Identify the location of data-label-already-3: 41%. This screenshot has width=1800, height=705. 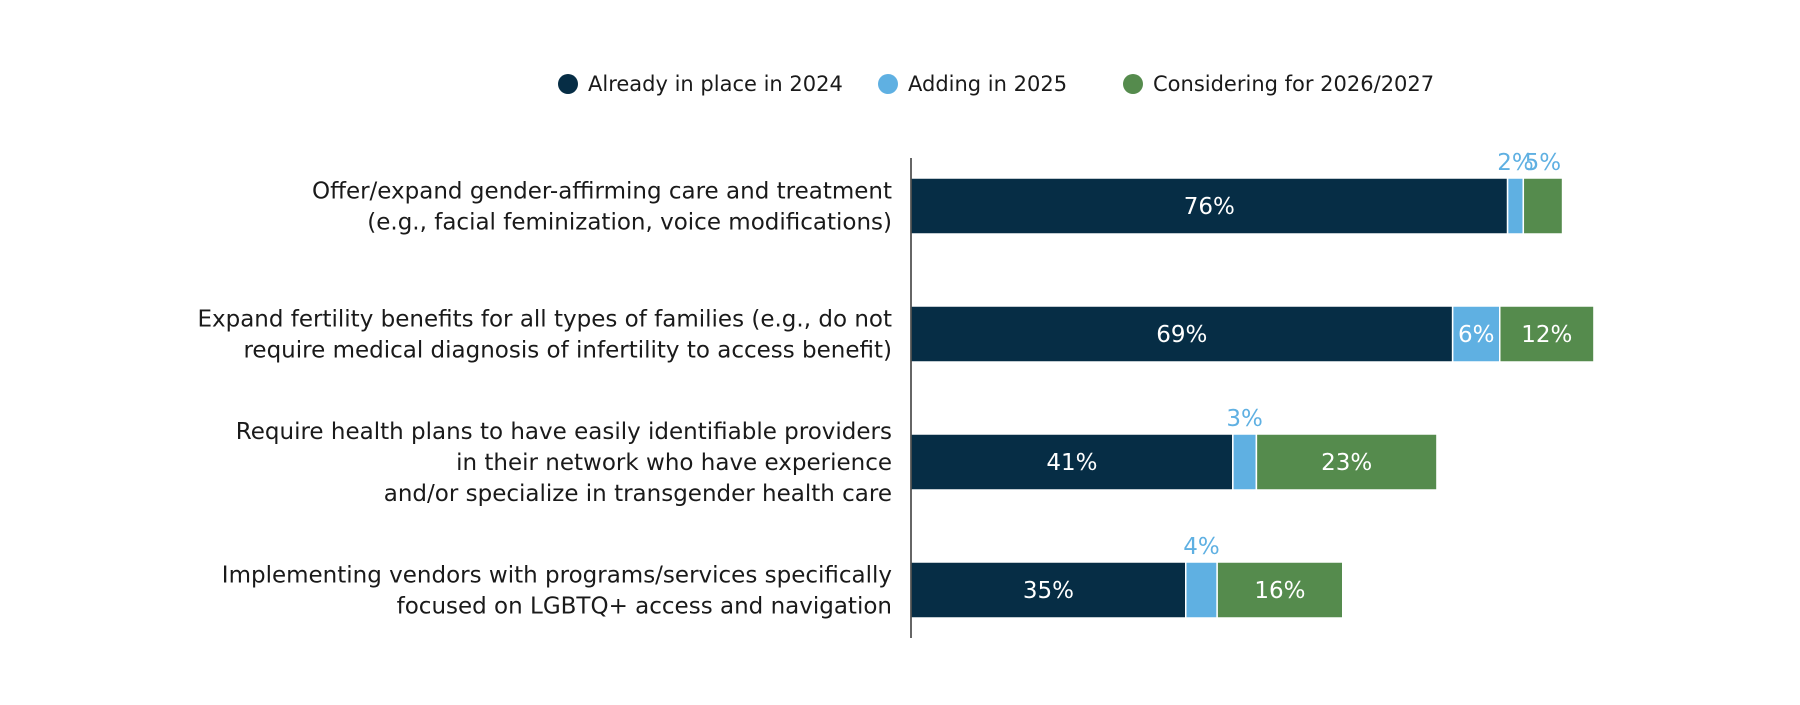
(1071, 463).